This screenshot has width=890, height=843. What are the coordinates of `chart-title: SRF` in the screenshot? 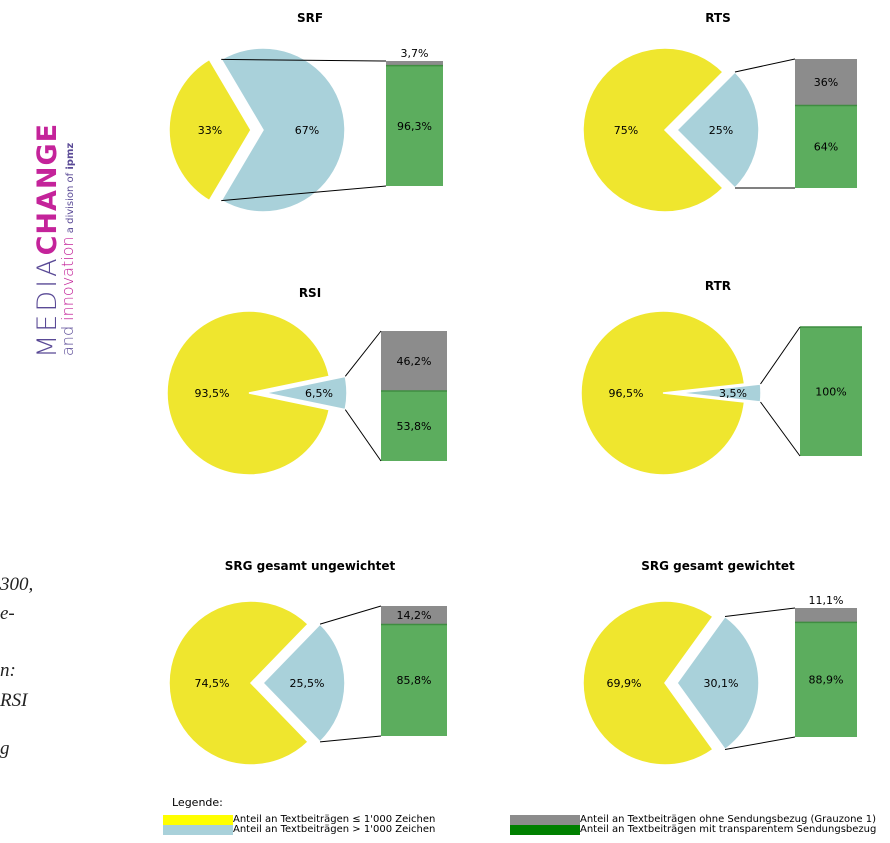 It's located at (310, 18).